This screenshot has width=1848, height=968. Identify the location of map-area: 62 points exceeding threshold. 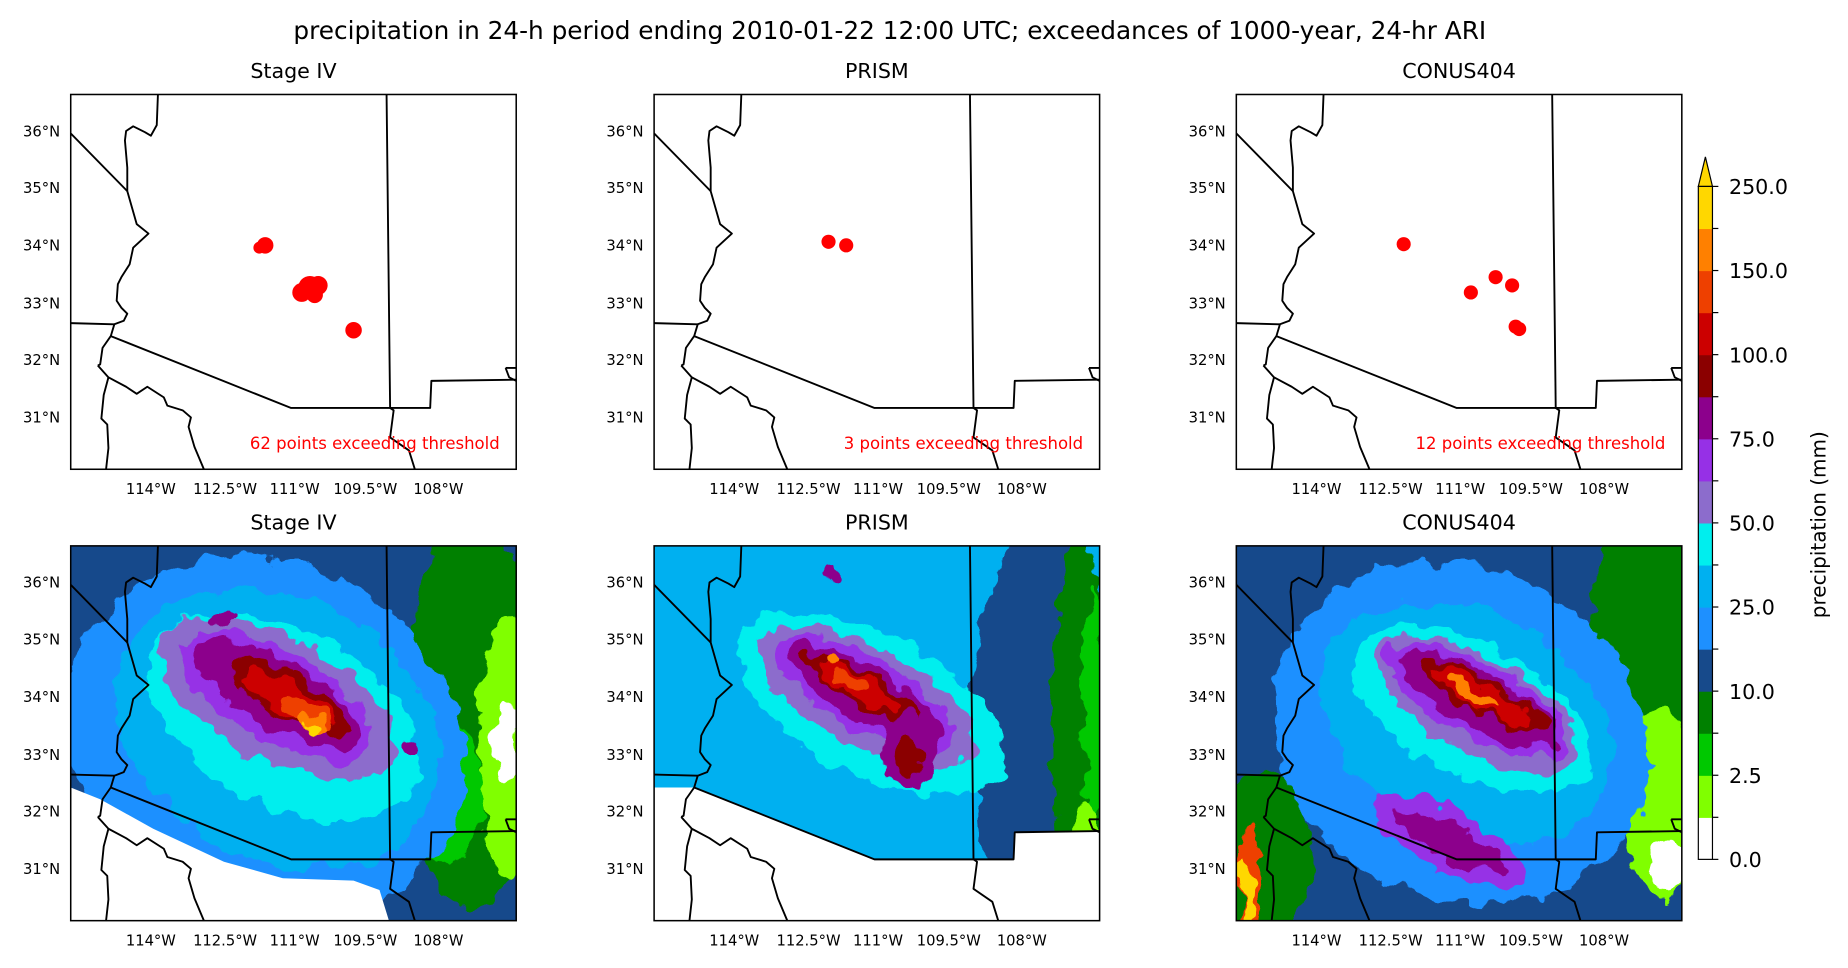
(293, 282).